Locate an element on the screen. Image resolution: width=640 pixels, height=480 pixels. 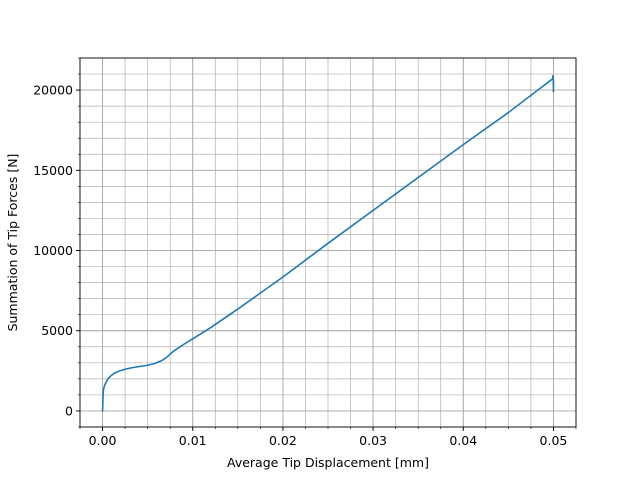
x-tick-label: 0.00 is located at coordinates (103, 440).